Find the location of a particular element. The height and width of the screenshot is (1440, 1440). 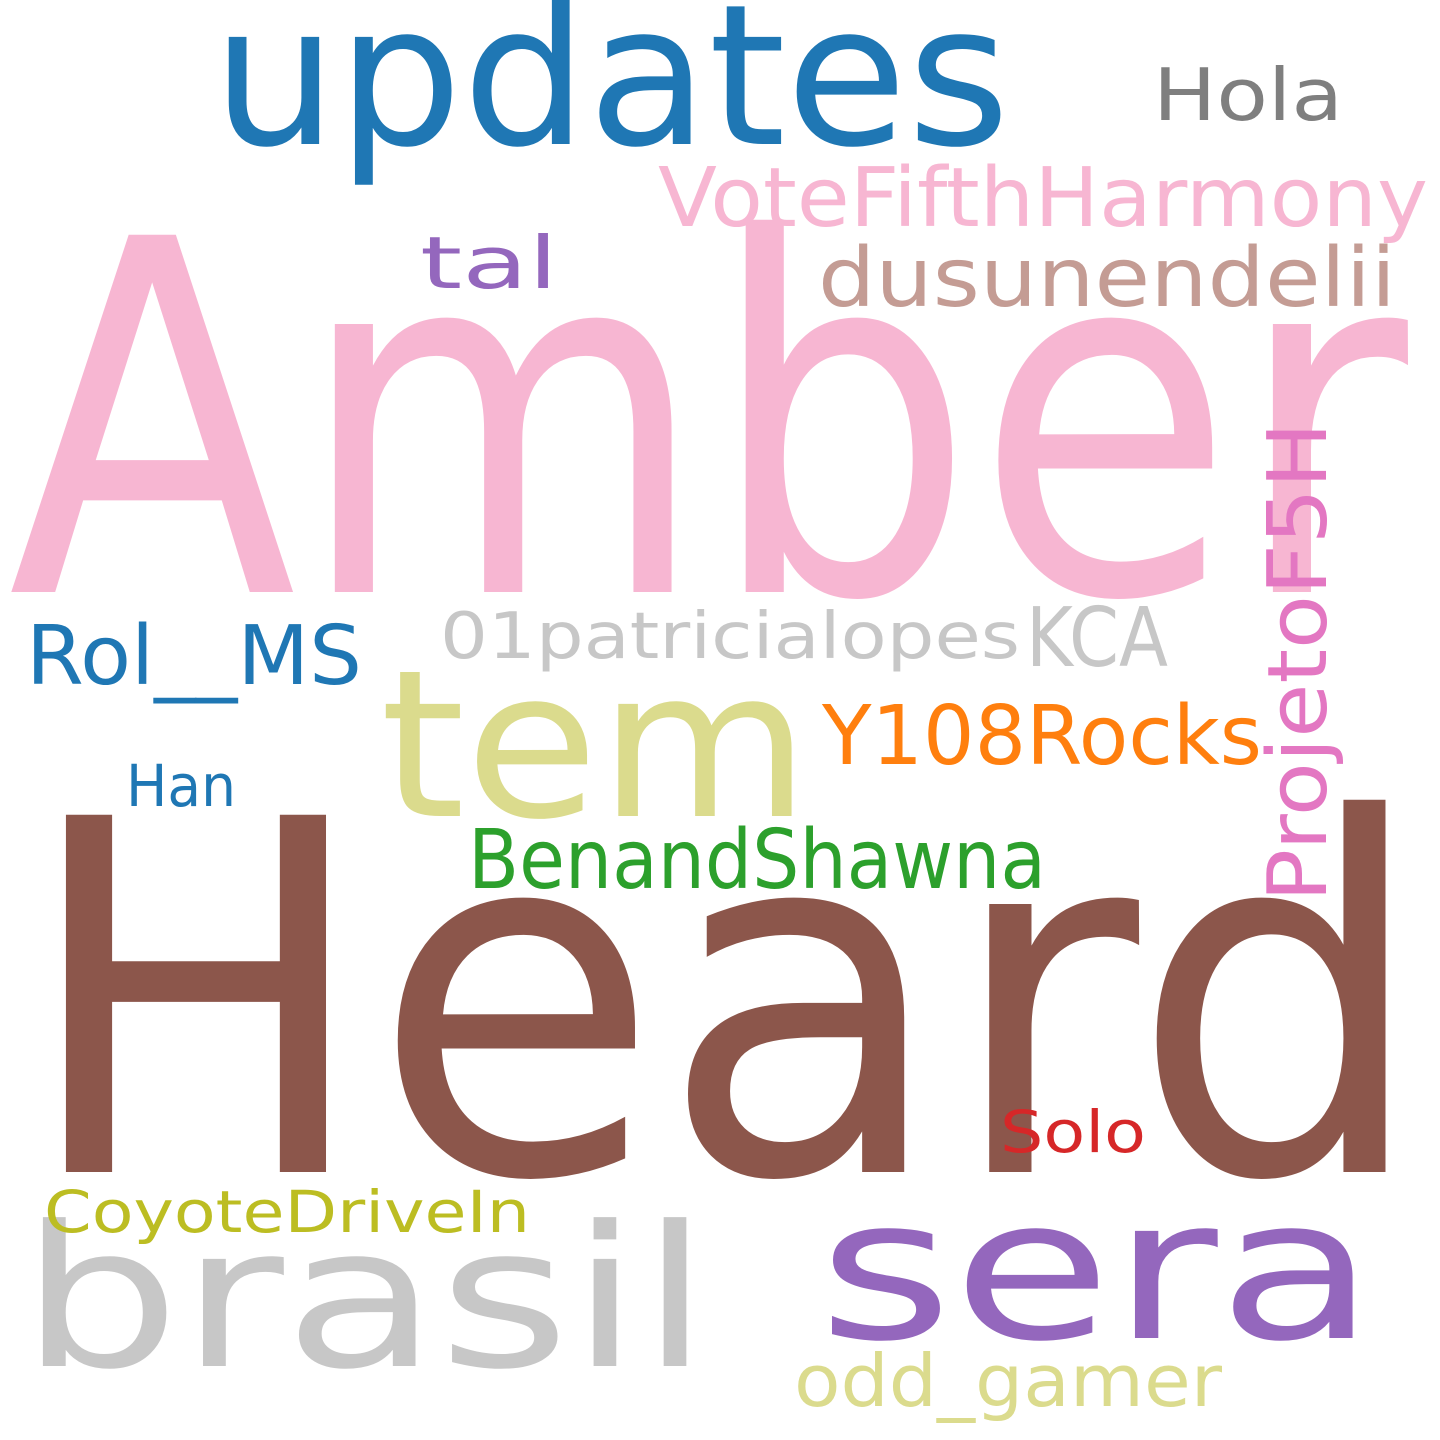

word-01patricialopes: 01patricialopes is located at coordinates (730, 637).